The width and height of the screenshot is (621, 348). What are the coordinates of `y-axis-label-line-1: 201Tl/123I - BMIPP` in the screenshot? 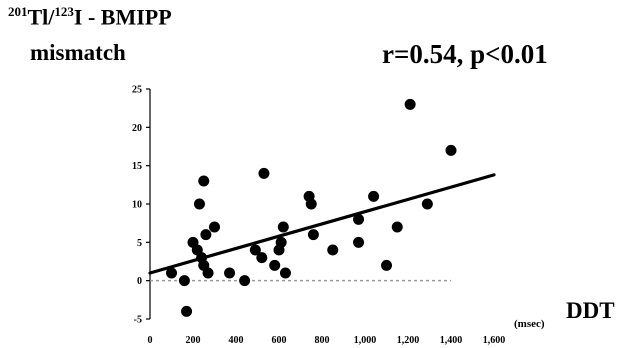 It's located at (90, 17).